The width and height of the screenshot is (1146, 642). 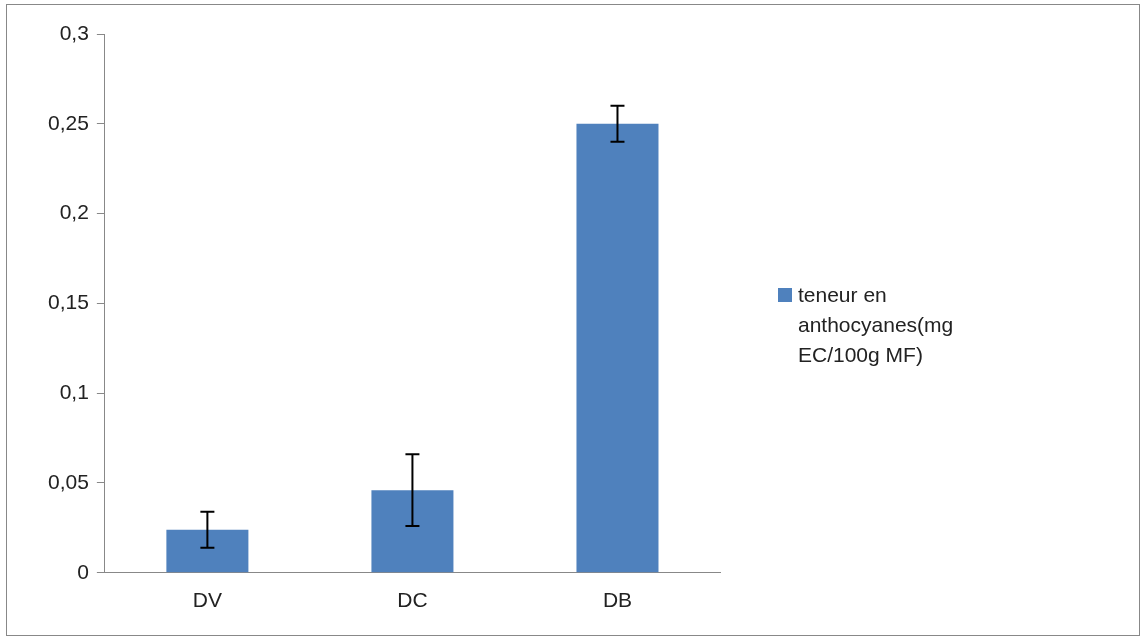 I want to click on legend-label: teneur en anthocyanes(mg EC/100g MF), so click(x=876, y=325).